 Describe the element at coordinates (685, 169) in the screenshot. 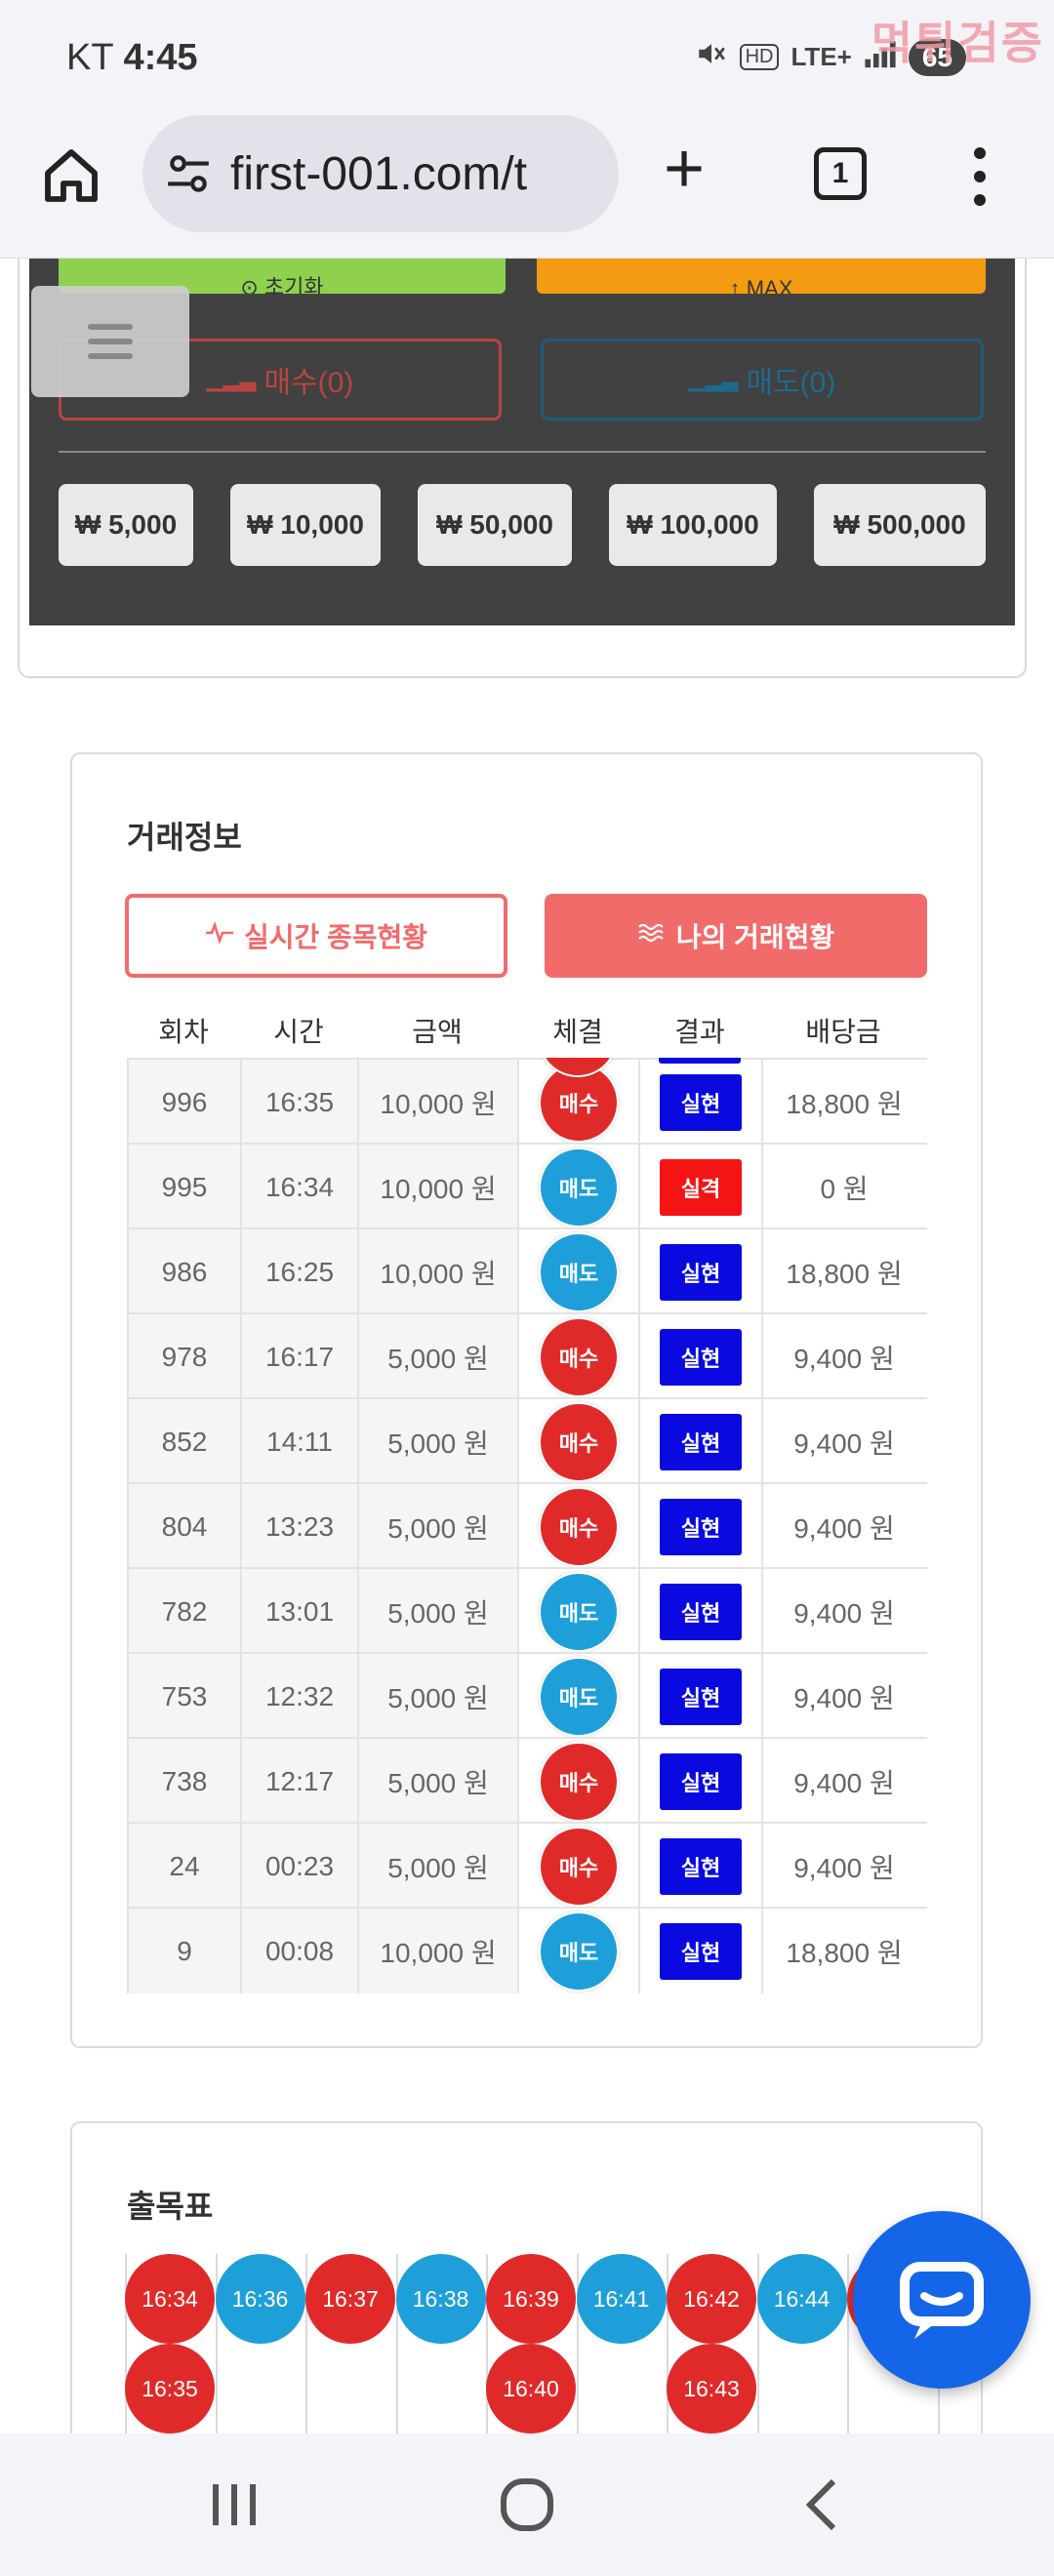

I see `new-tab-button: +` at that location.